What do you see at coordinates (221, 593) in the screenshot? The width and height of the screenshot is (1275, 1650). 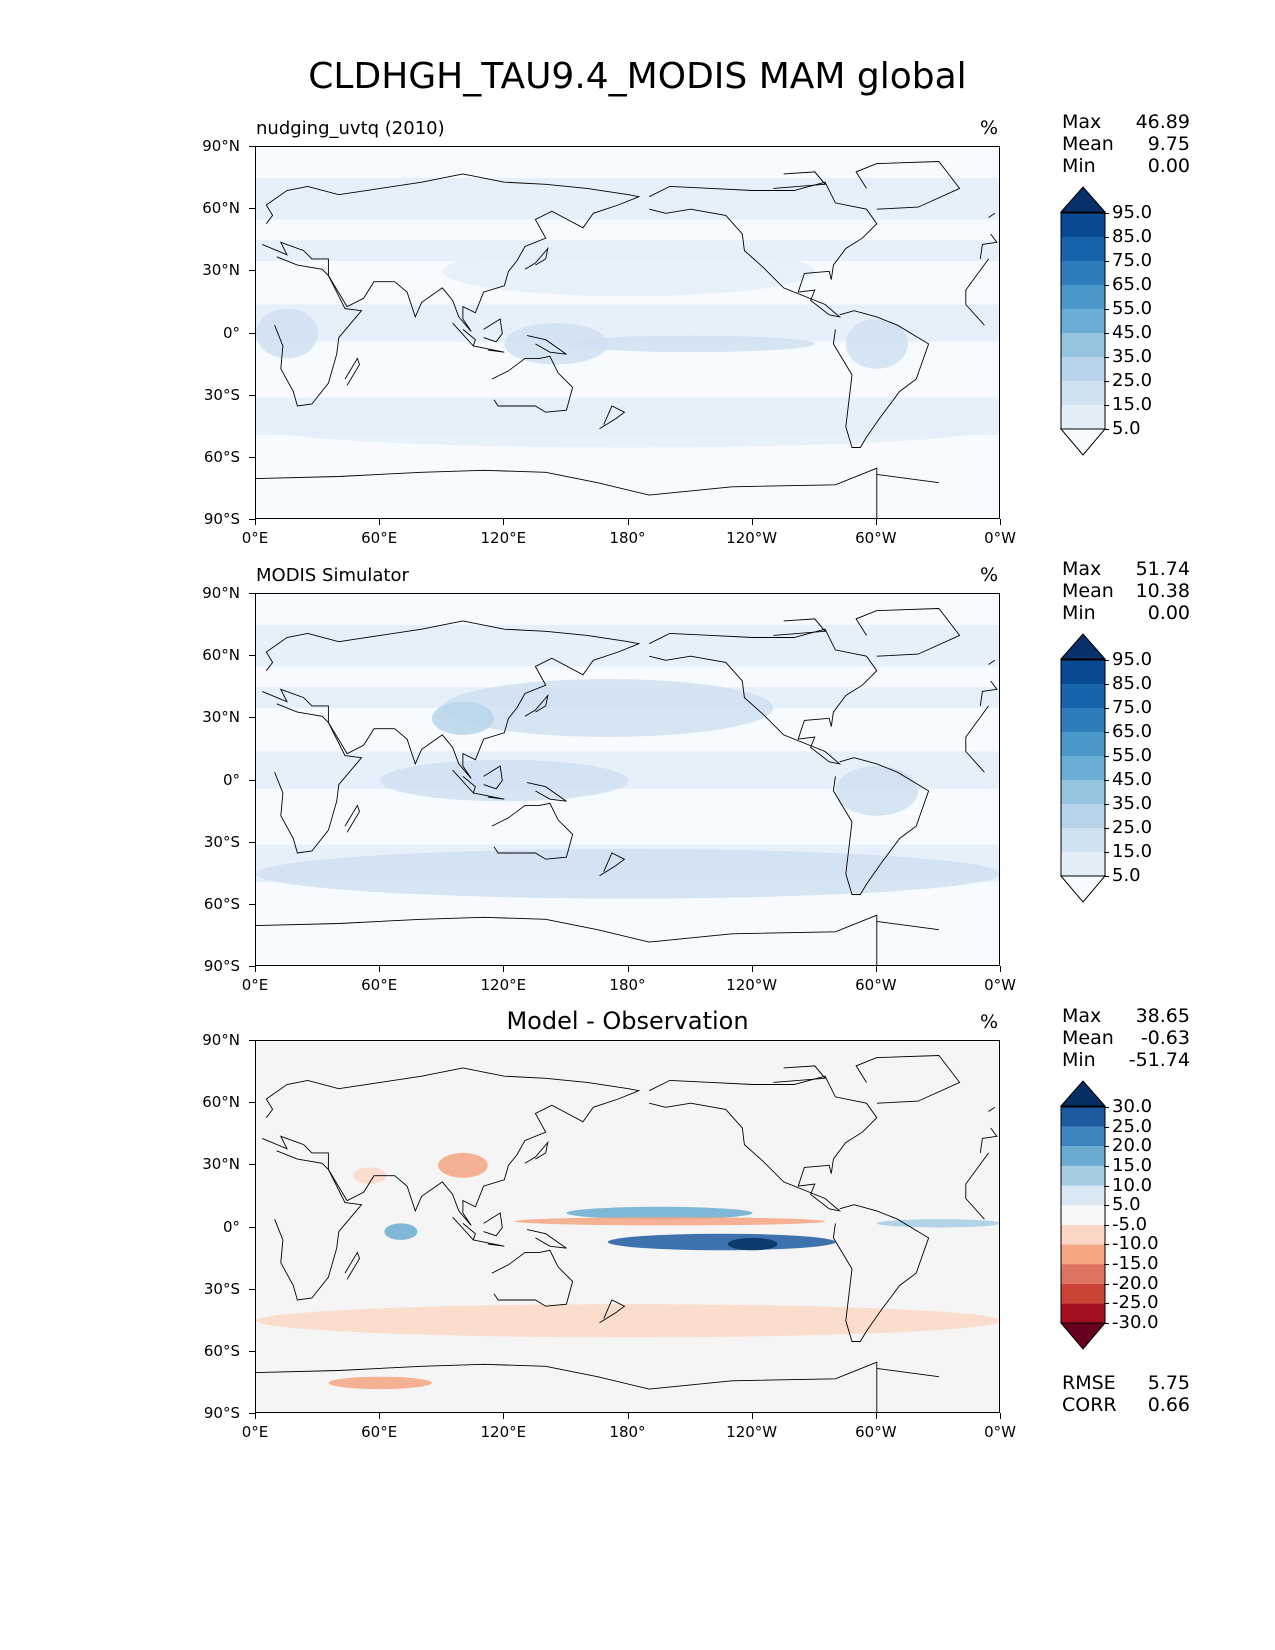 I see `y-tick-label: 90°N` at bounding box center [221, 593].